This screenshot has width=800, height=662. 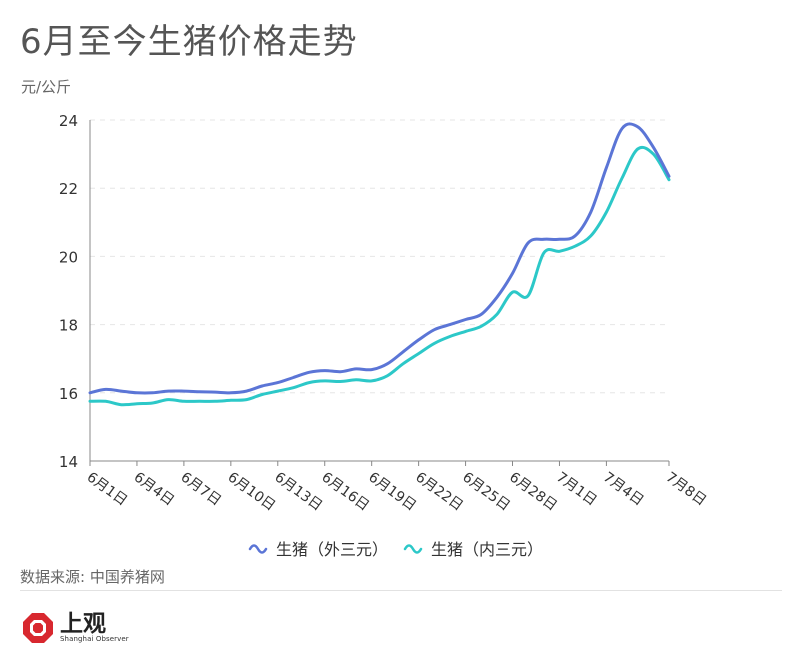 I want to click on footer-divider, so click(x=401, y=590).